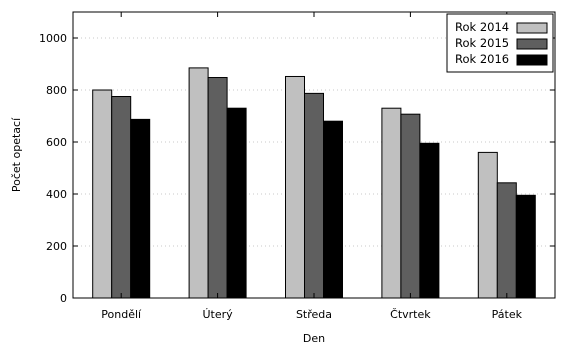  What do you see at coordinates (56, 90) in the screenshot?
I see `y-tick-label: 800` at bounding box center [56, 90].